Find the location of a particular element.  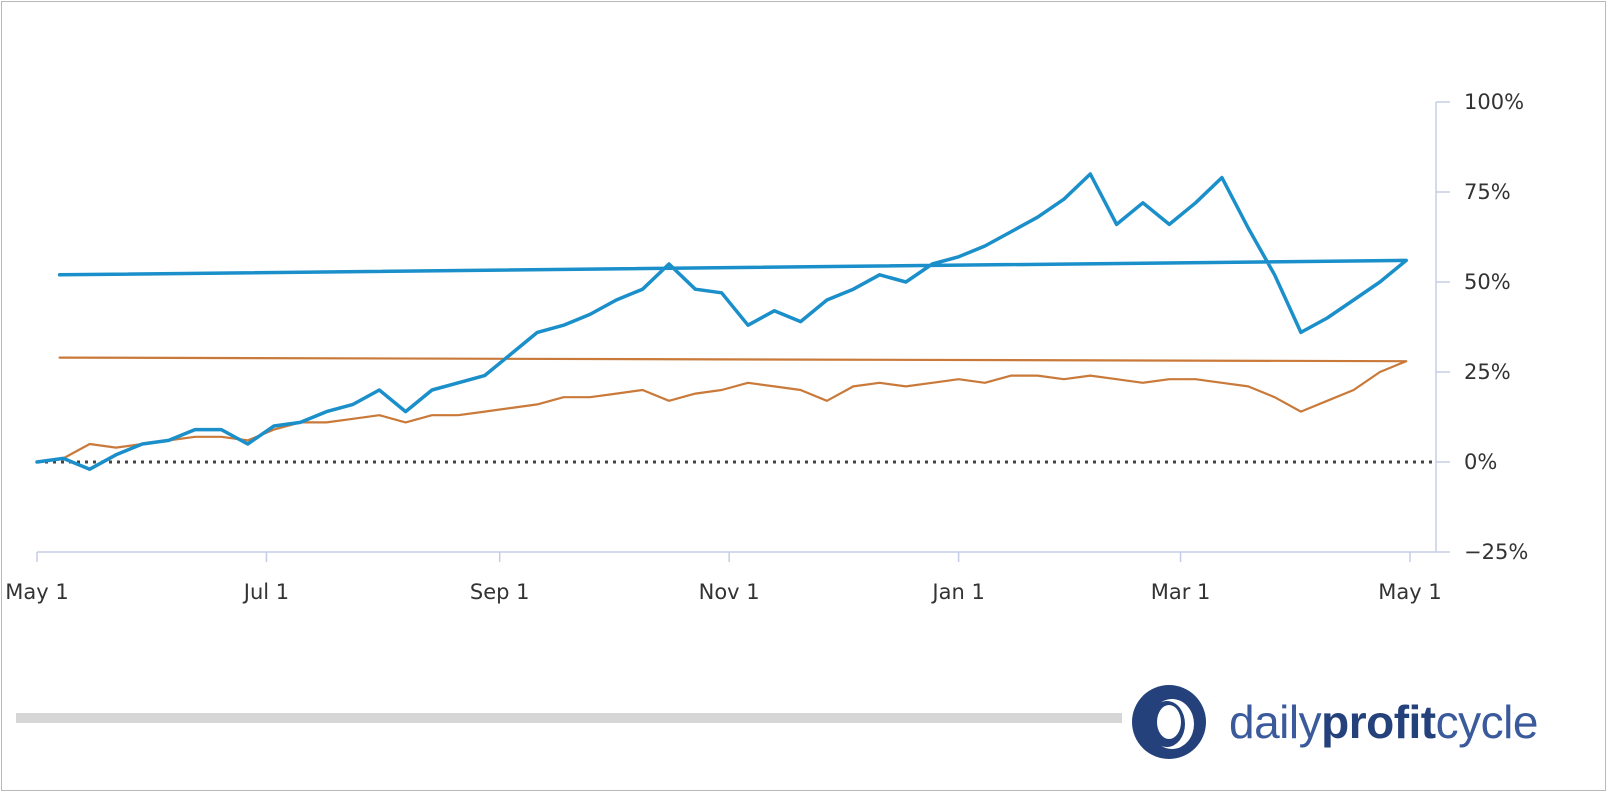

x-tick-label: Jan 1 is located at coordinates (957, 592).